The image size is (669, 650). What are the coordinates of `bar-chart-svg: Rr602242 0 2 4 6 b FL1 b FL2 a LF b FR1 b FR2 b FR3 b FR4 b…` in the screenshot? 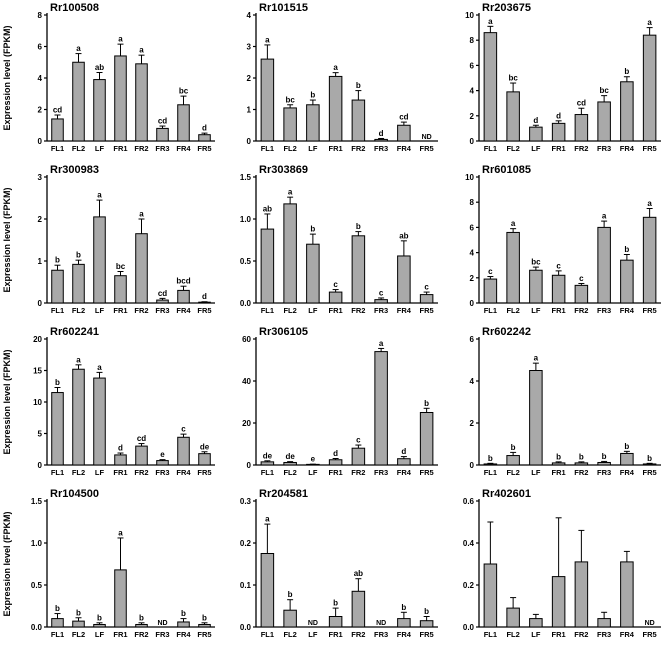 It's located at (565, 401).